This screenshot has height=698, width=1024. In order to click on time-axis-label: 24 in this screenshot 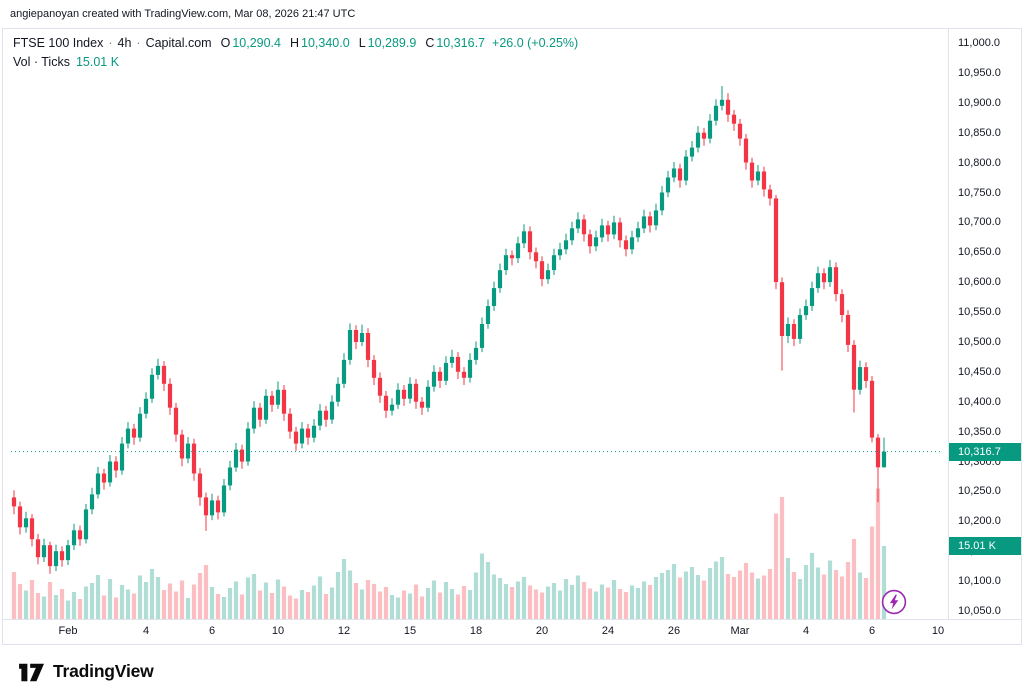, I will do `click(608, 631)`.